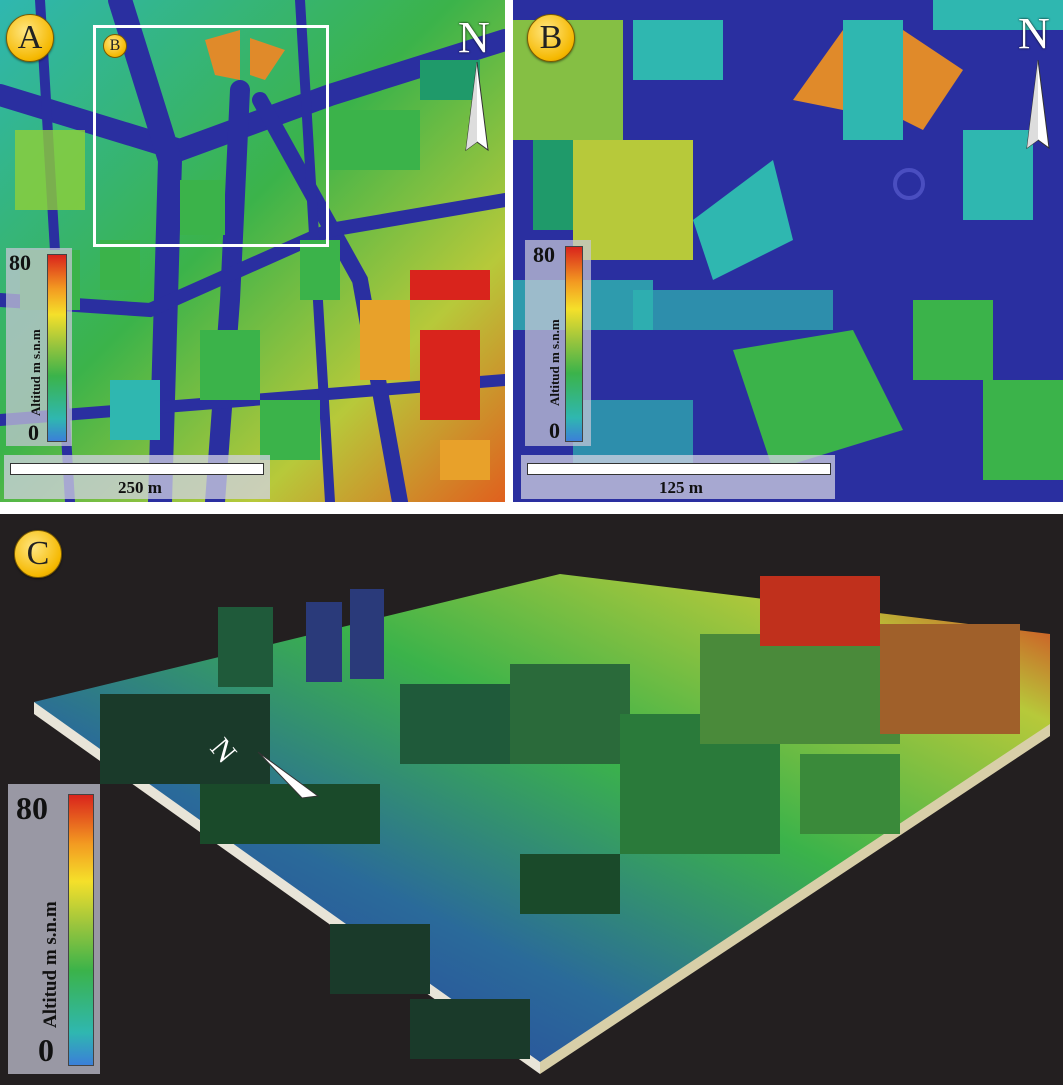 This screenshot has height=1085, width=1063. I want to click on scalebar-b, so click(679, 469).